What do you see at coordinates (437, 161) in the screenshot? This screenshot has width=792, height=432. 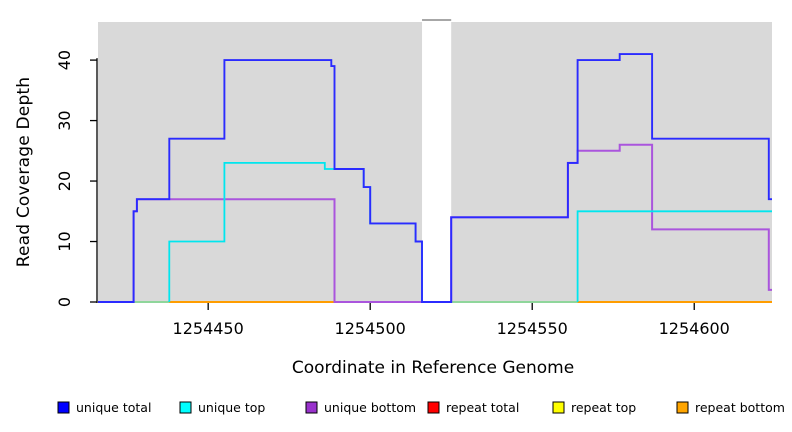 I see `no-data-gap` at bounding box center [437, 161].